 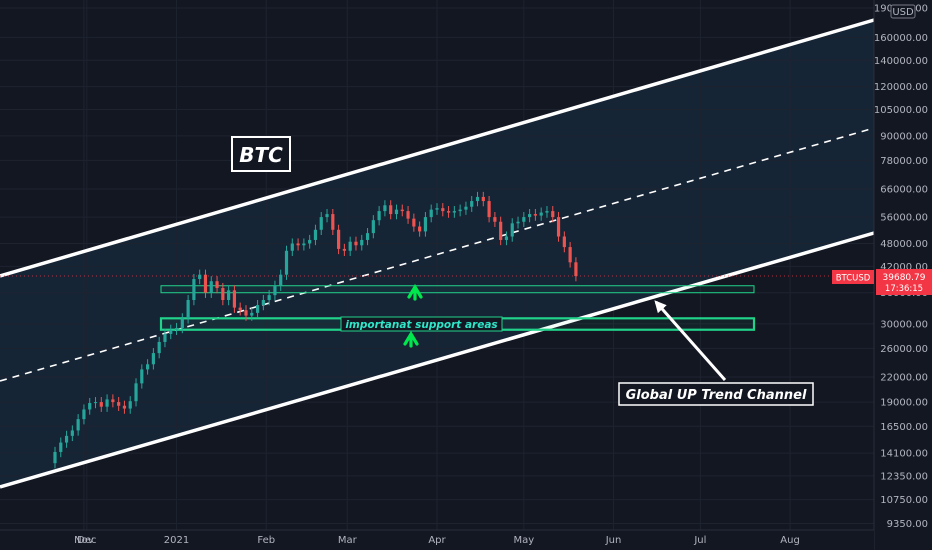 What do you see at coordinates (853, 277) in the screenshot?
I see `symbol-tag: BTCUSD` at bounding box center [853, 277].